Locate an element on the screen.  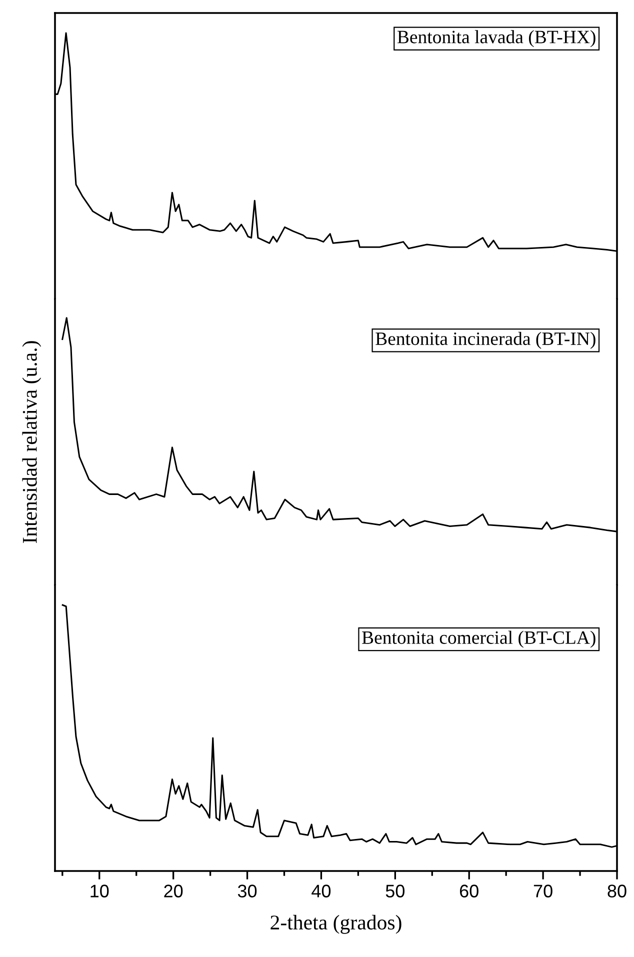
annotation: Bentonita comercial (BT-CLA) is located at coordinates (479, 639).